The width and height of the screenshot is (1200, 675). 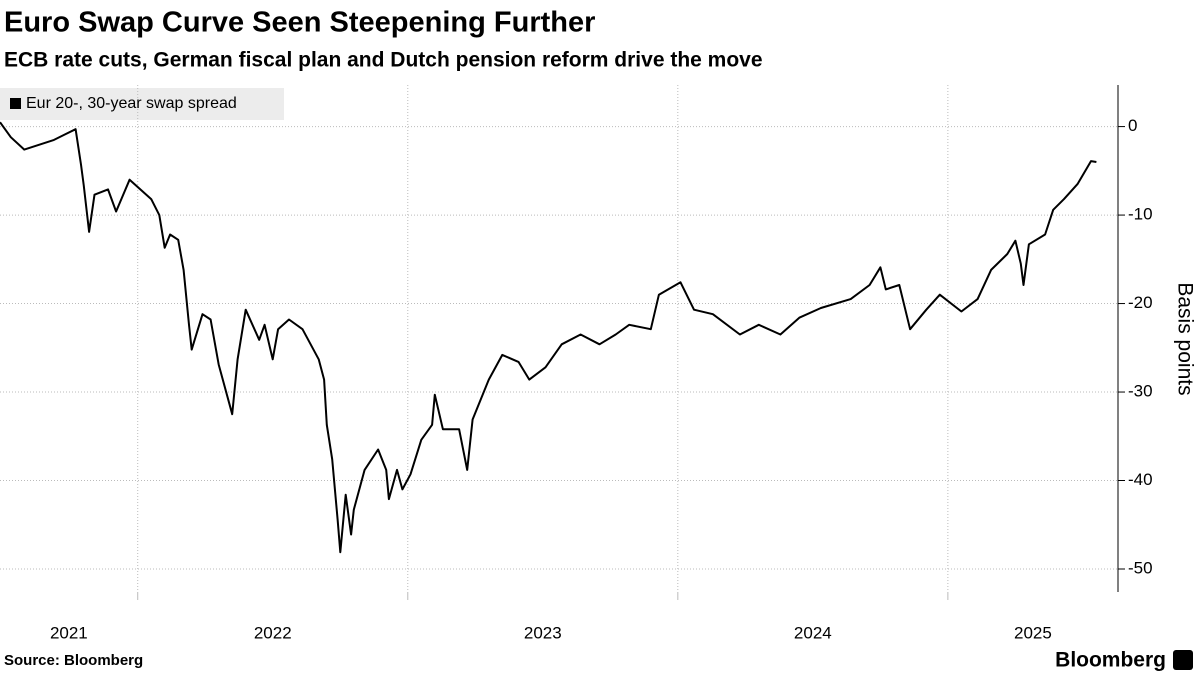 What do you see at coordinates (1140, 391) in the screenshot?
I see `y-tick-label: -30` at bounding box center [1140, 391].